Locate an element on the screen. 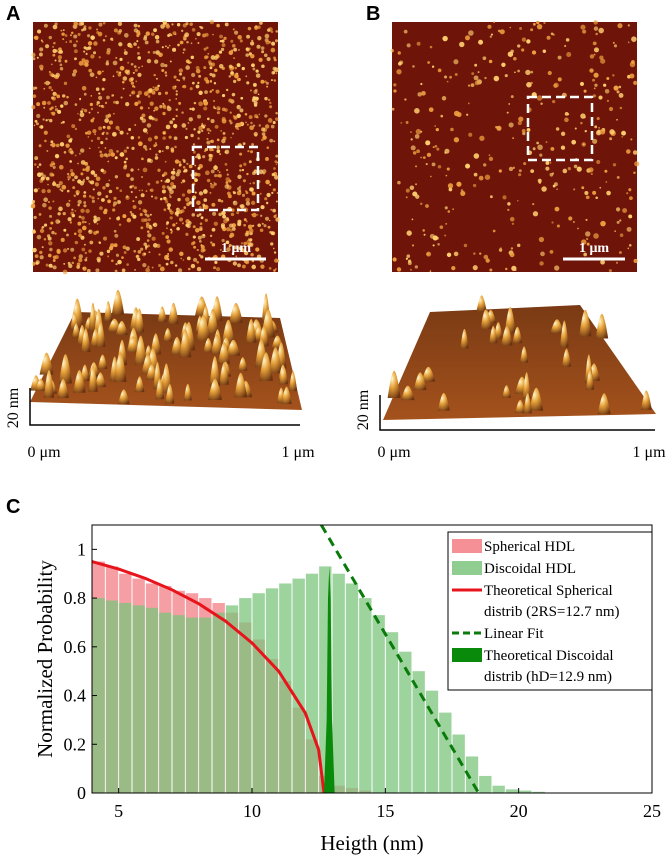 This screenshot has width=672, height=859. x-tick-label: 25 is located at coordinates (652, 811).